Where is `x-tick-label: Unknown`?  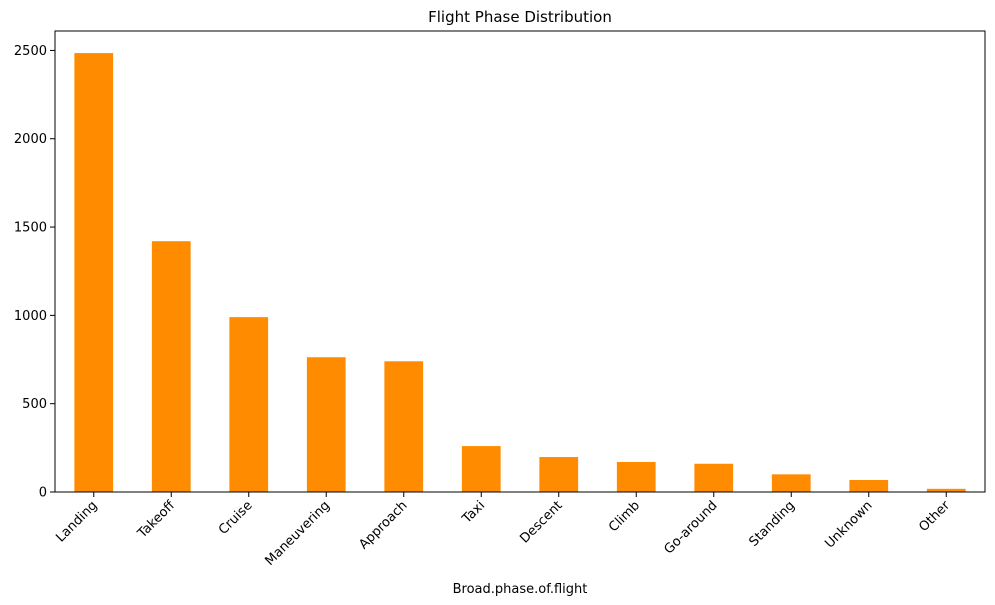
x-tick-label: Unknown is located at coordinates (848, 524).